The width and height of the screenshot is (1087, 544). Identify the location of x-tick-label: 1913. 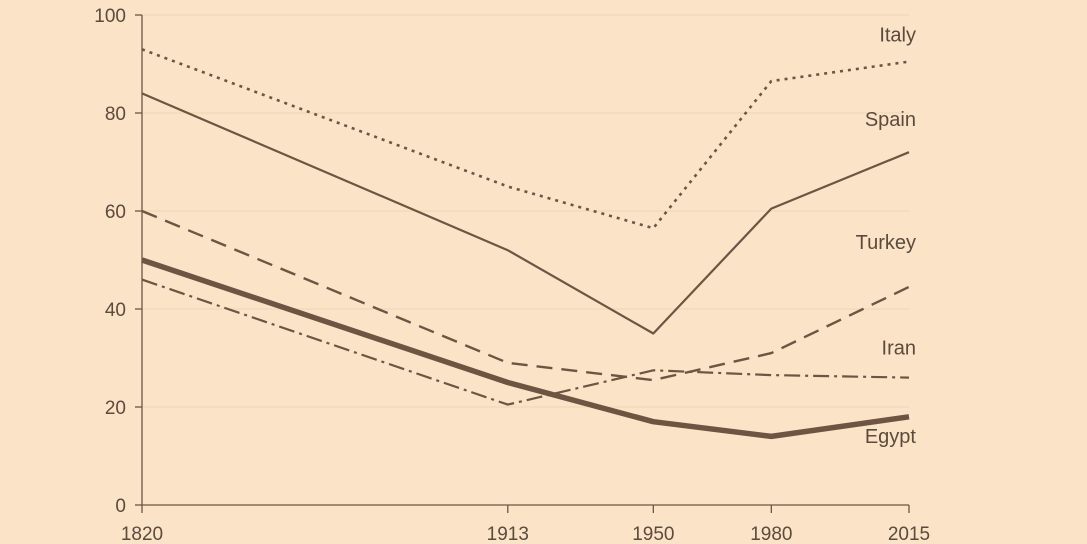
(508, 534).